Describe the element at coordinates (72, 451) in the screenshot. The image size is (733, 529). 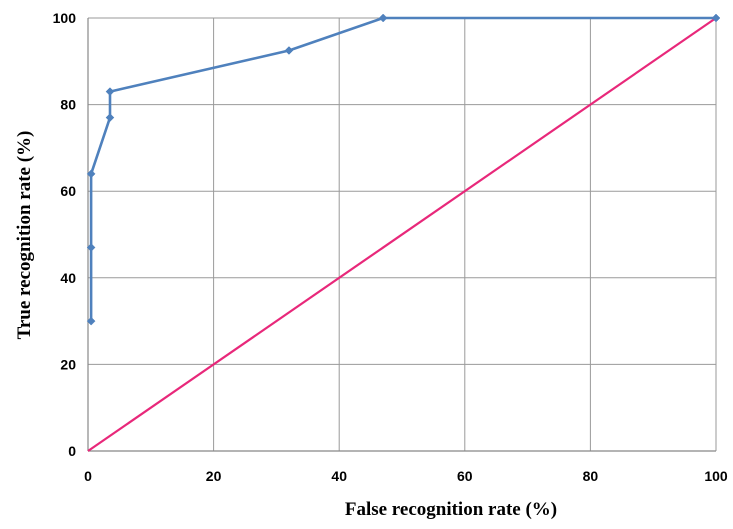
I see `y-tick-label: 0` at that location.